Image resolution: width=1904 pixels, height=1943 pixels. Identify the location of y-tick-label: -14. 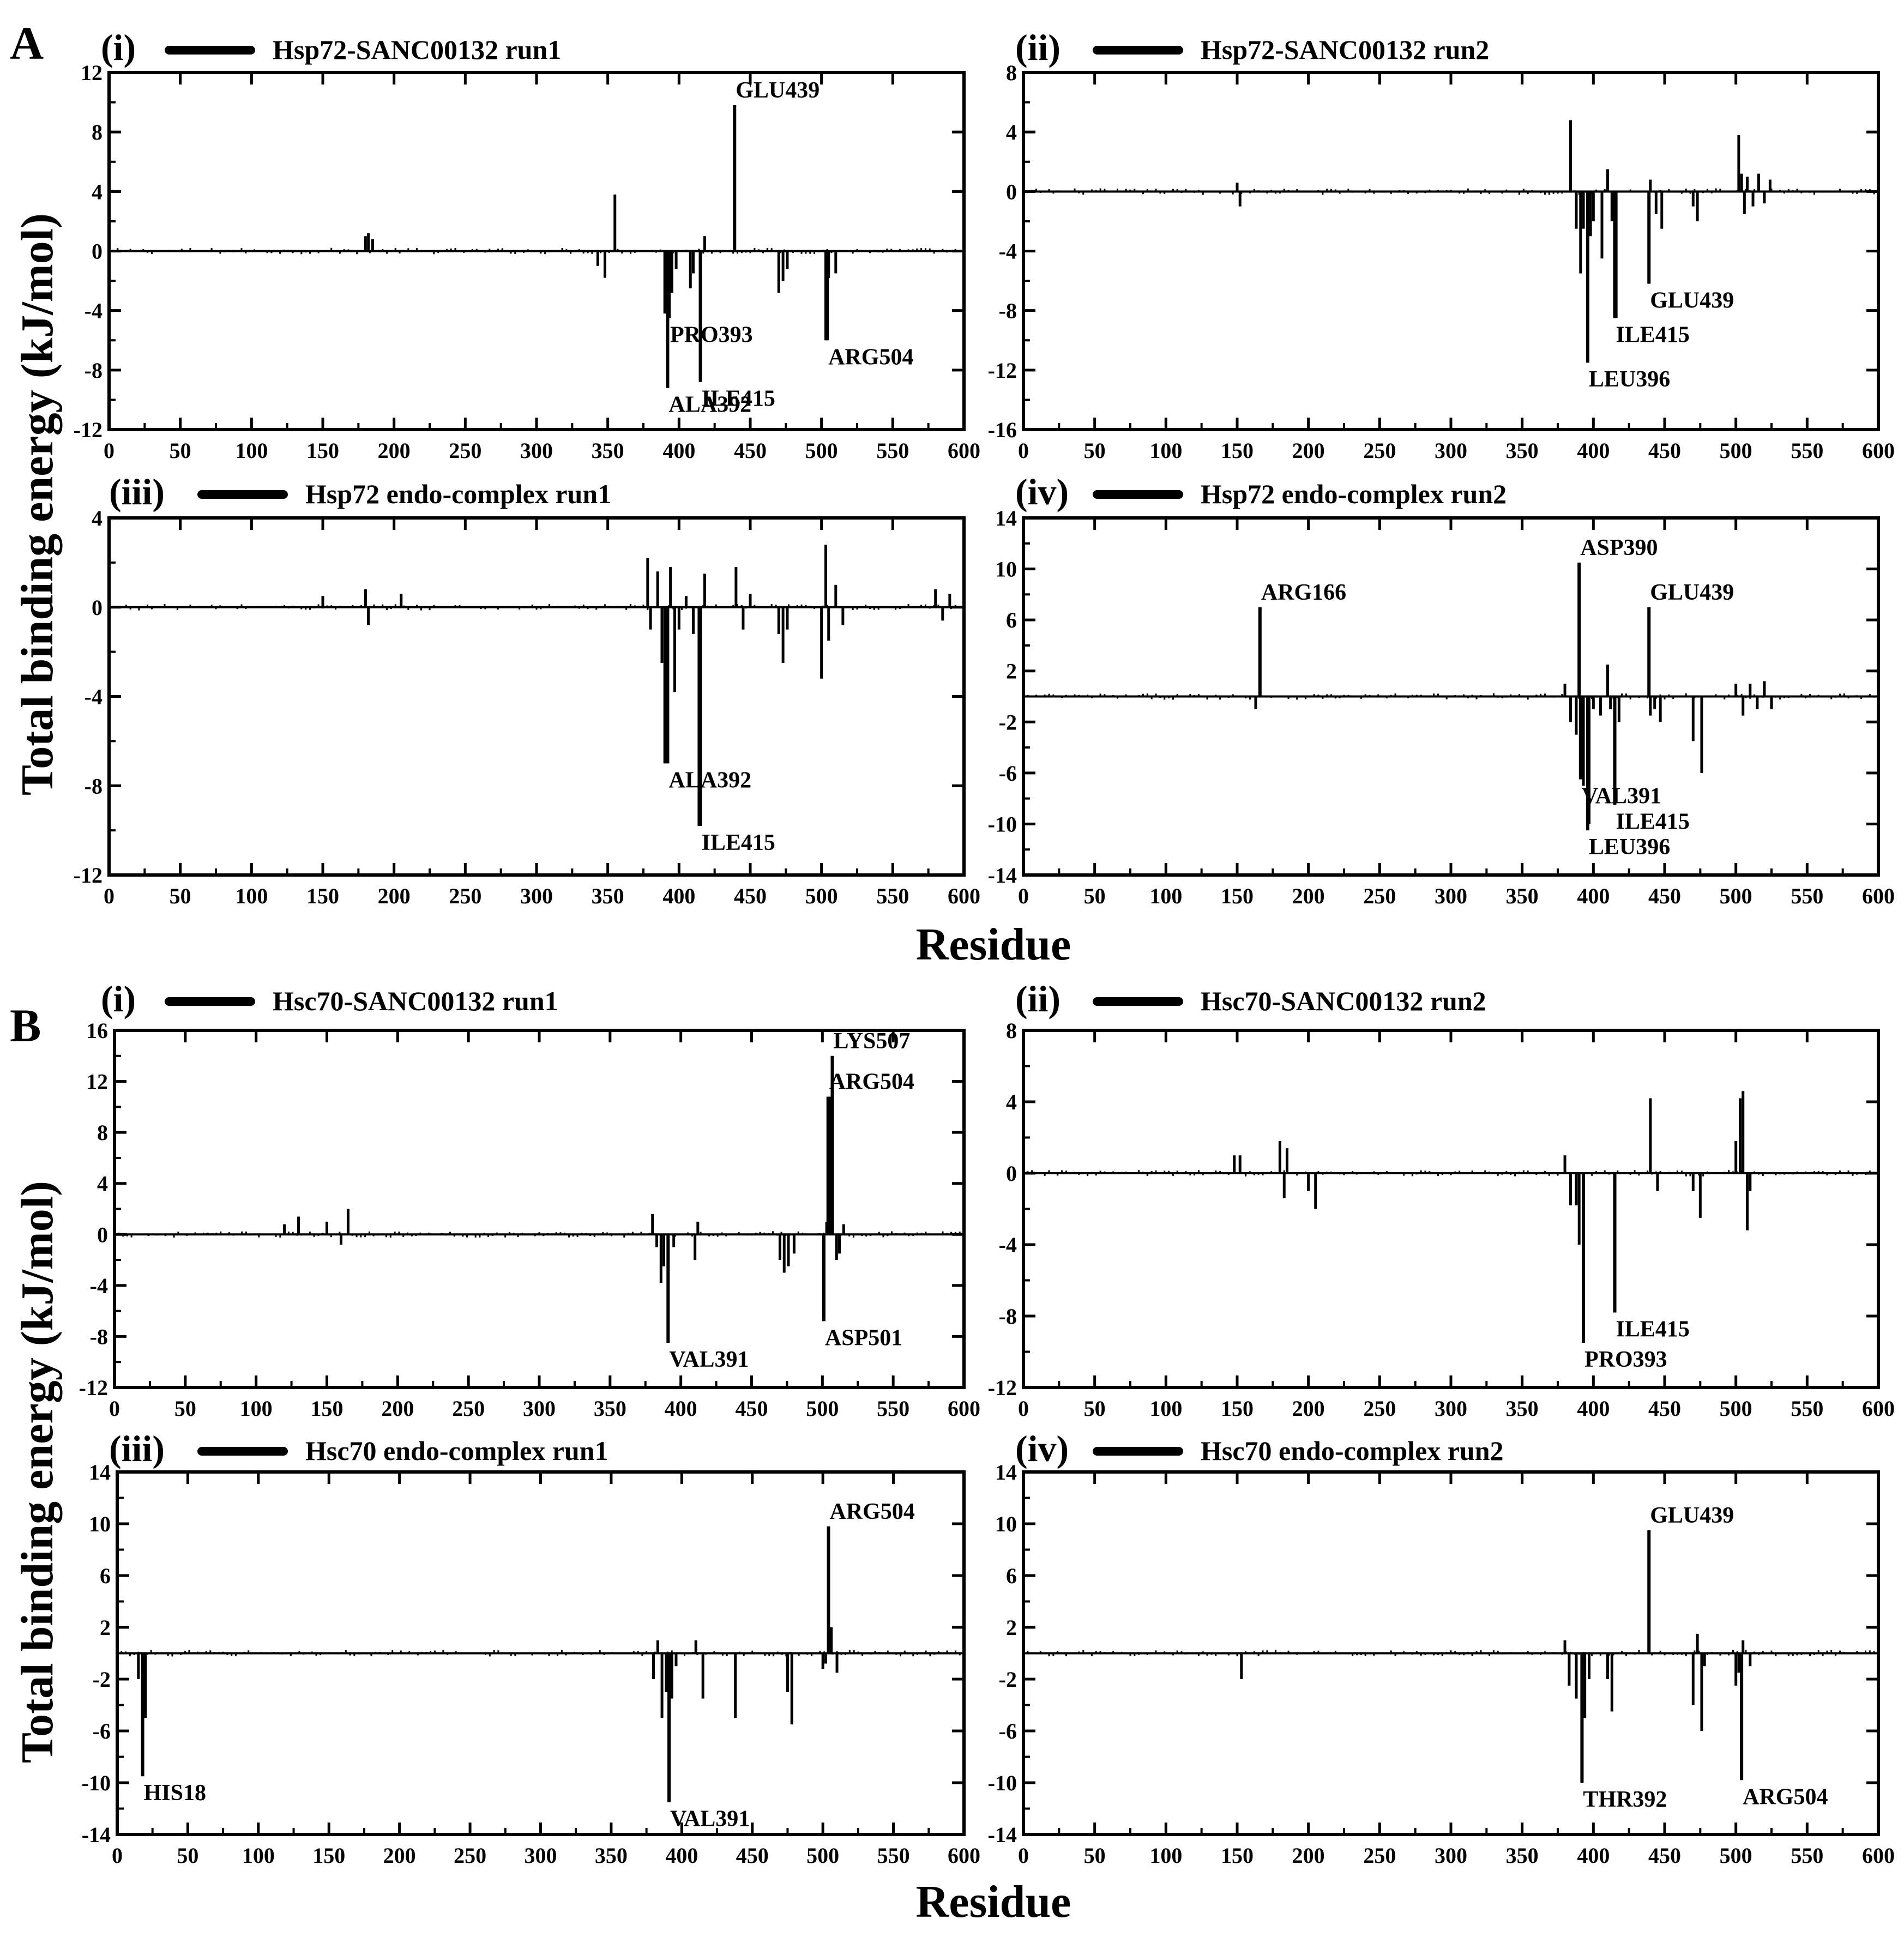
(1002, 1835).